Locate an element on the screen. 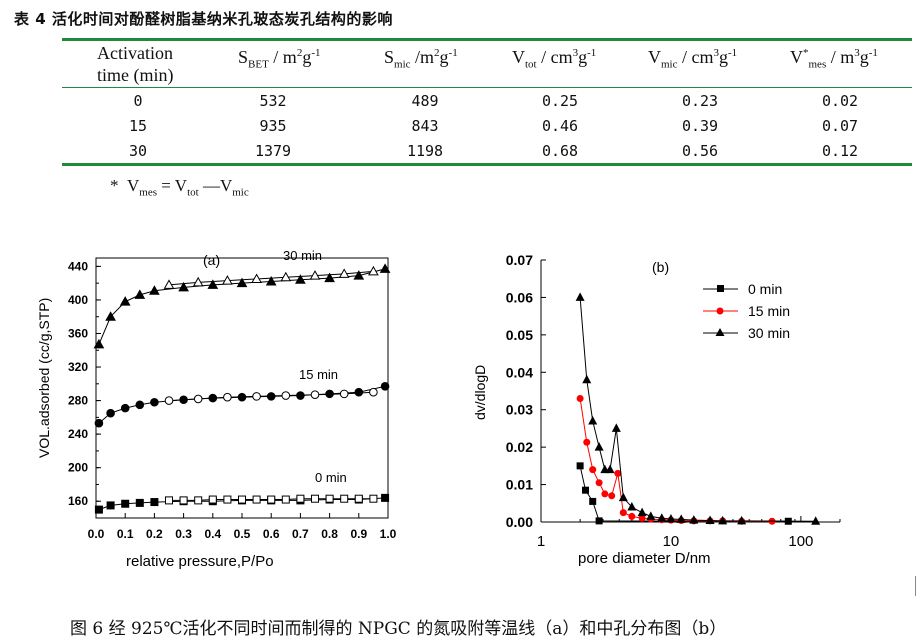 Image resolution: width=921 pixels, height=639 pixels. x-axis-label-a: relative pressure,P/Po is located at coordinates (200, 561).